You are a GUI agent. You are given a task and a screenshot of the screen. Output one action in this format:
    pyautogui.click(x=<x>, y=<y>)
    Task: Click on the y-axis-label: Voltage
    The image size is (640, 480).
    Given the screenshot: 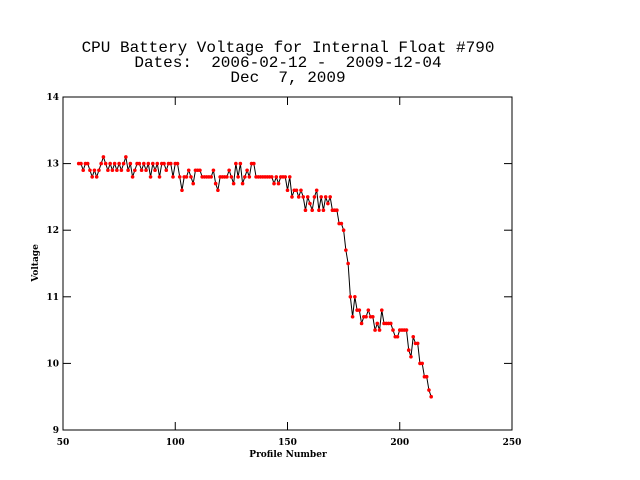 What is the action you would take?
    pyautogui.click(x=36, y=263)
    